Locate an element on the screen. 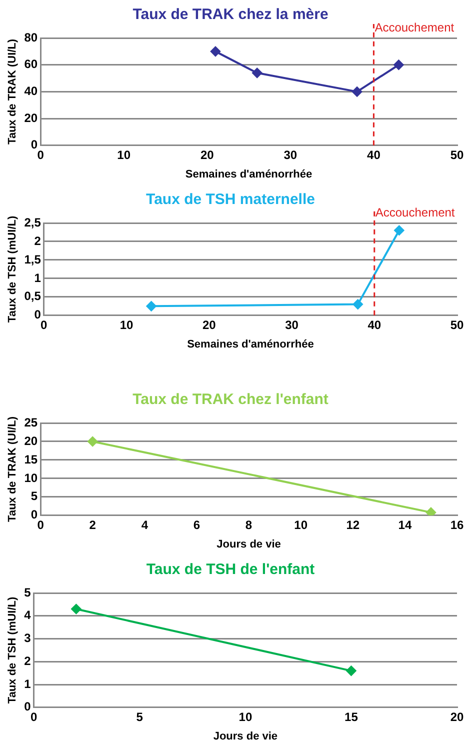  y-tick-label: 4 is located at coordinates (28, 615).